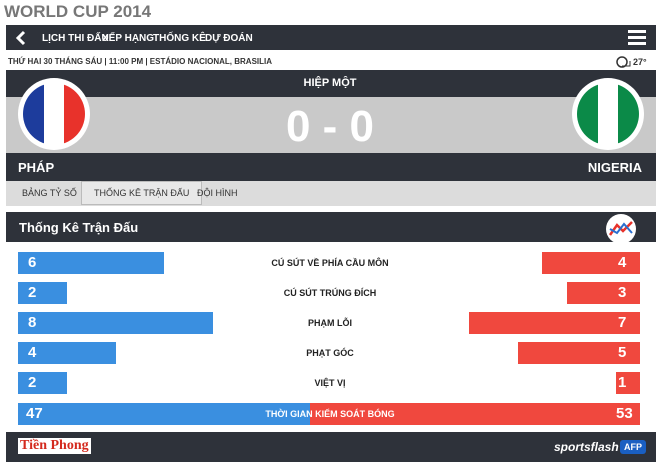 The height and width of the screenshot is (462, 660). What do you see at coordinates (330, 293) in the screenshot?
I see `stat-label: CÚ SÚT TRÚNG ĐÍCH` at bounding box center [330, 293].